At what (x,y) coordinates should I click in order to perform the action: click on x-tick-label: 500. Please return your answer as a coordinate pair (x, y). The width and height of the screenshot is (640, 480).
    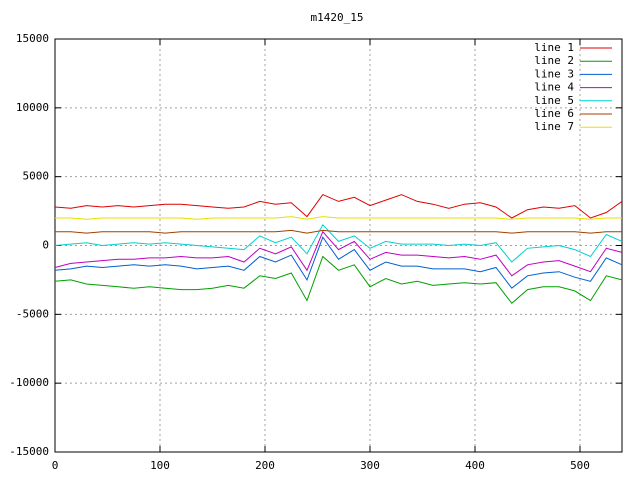
    Looking at the image, I should click on (580, 465).